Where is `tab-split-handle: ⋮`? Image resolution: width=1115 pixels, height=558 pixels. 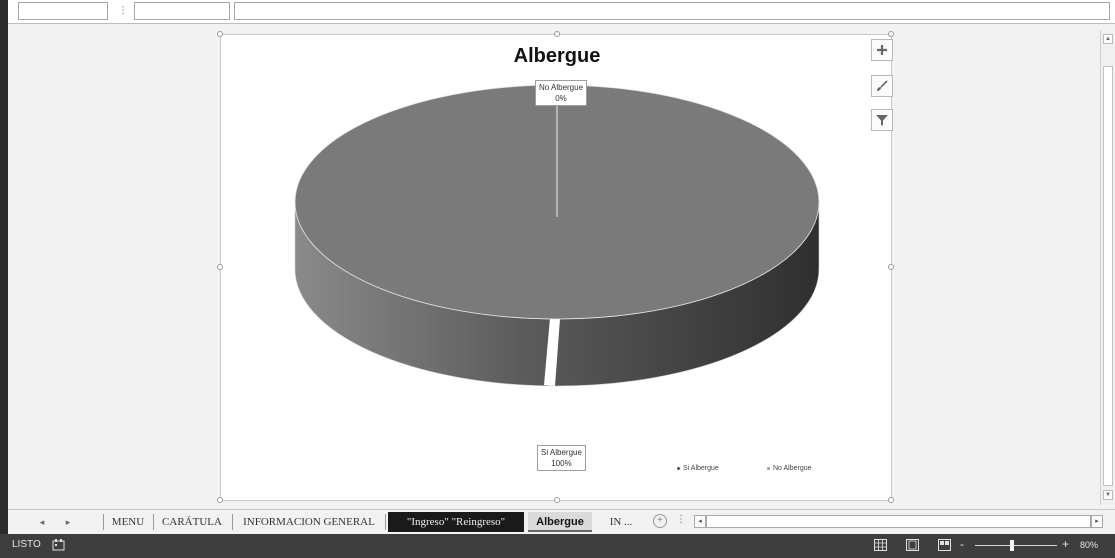 tab-split-handle: ⋮ is located at coordinates (681, 519).